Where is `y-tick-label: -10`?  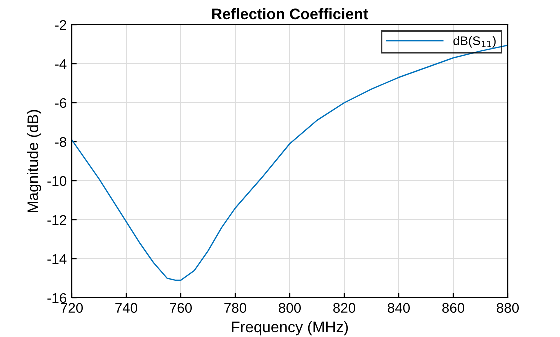 y-tick-label: -10 is located at coordinates (57, 181).